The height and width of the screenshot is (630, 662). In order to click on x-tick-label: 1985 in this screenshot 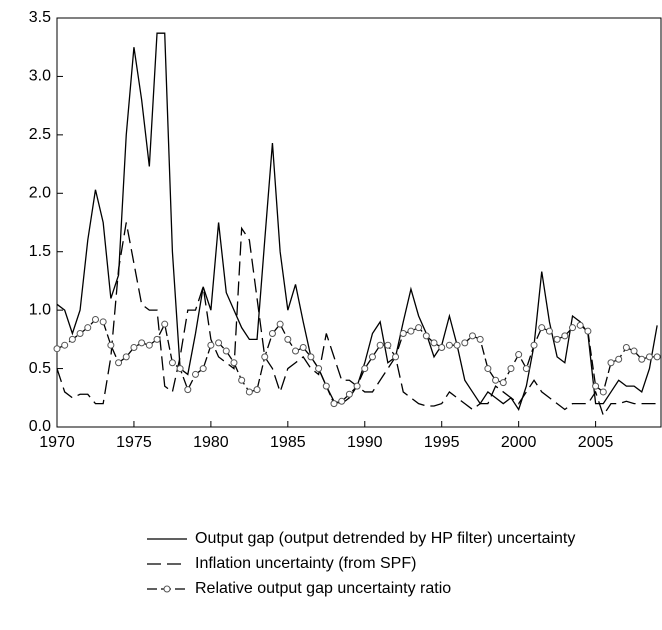, I will do `click(288, 442)`.